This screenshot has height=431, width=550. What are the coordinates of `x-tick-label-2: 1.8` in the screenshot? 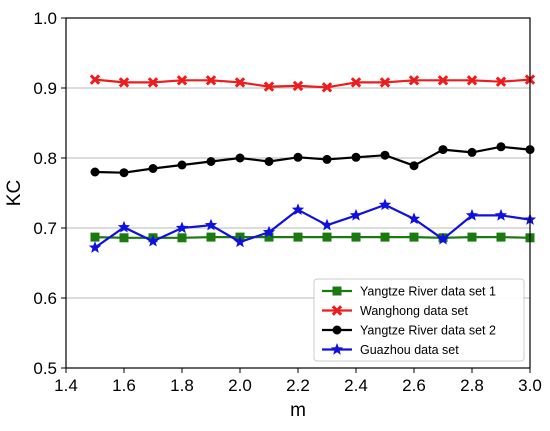 It's located at (182, 385).